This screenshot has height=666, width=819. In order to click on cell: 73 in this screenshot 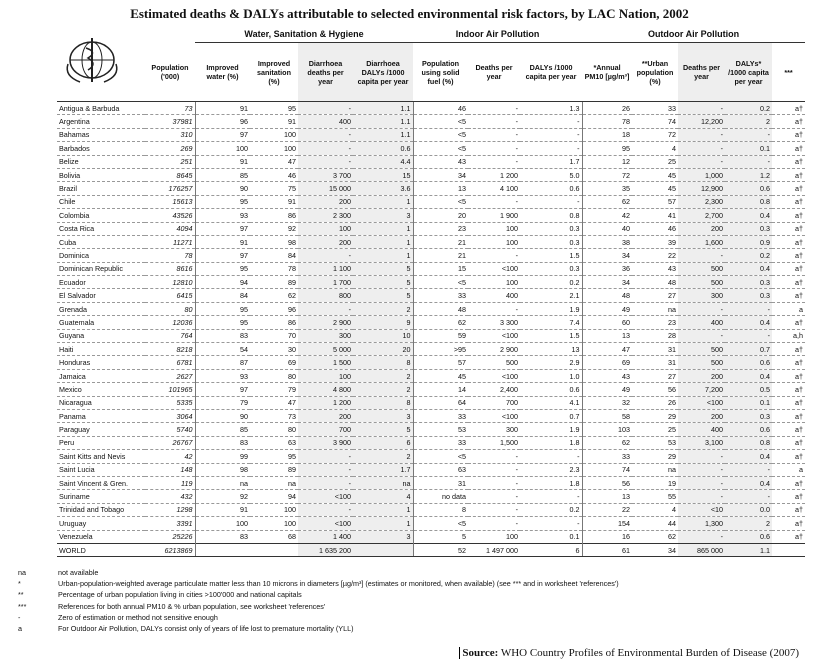, I will do `click(170, 108)`.